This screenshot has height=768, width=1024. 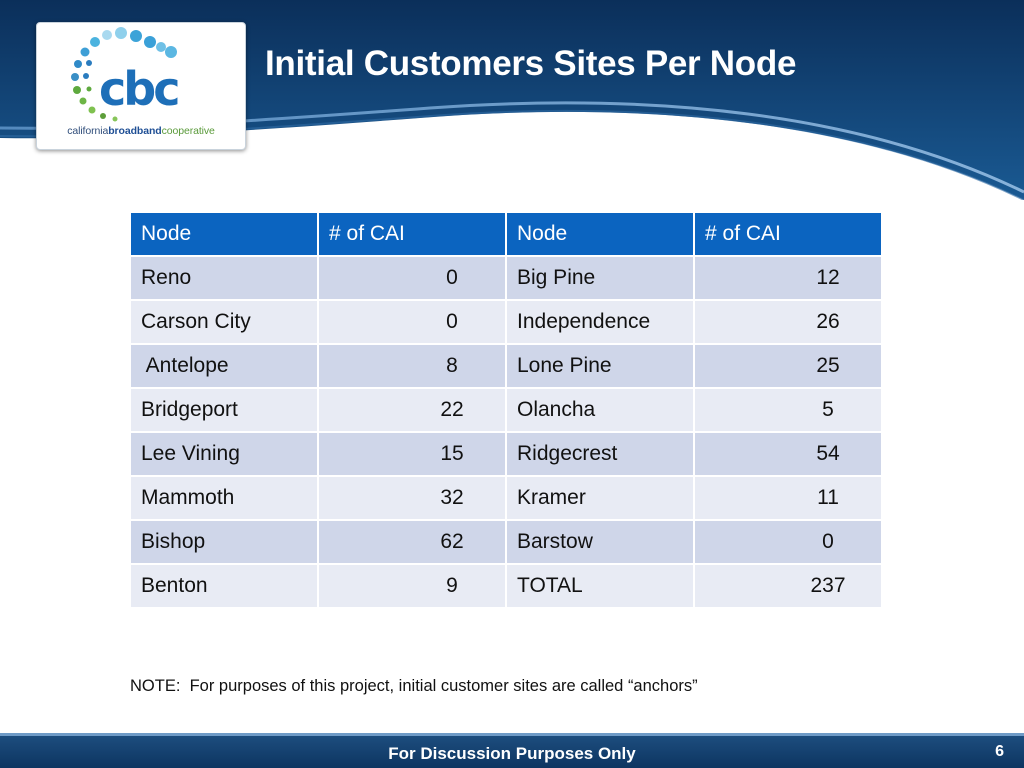 What do you see at coordinates (412, 454) in the screenshot?
I see `cai-cell: 15` at bounding box center [412, 454].